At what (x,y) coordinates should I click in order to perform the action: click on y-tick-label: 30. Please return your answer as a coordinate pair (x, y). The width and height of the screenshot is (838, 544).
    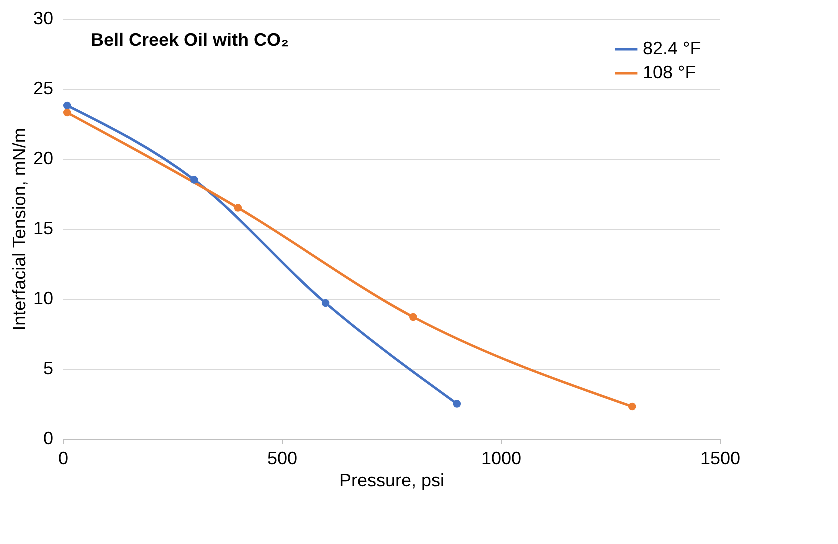
    Looking at the image, I should click on (43, 18).